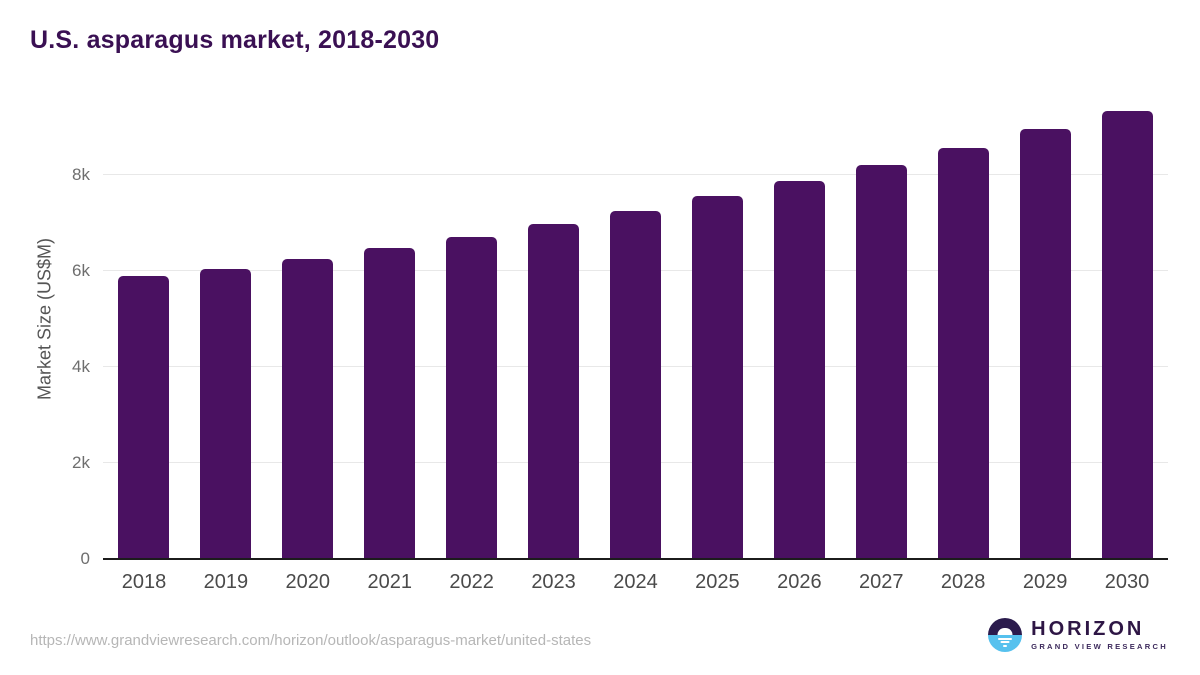  Describe the element at coordinates (390, 403) in the screenshot. I see `bar-2021` at that location.